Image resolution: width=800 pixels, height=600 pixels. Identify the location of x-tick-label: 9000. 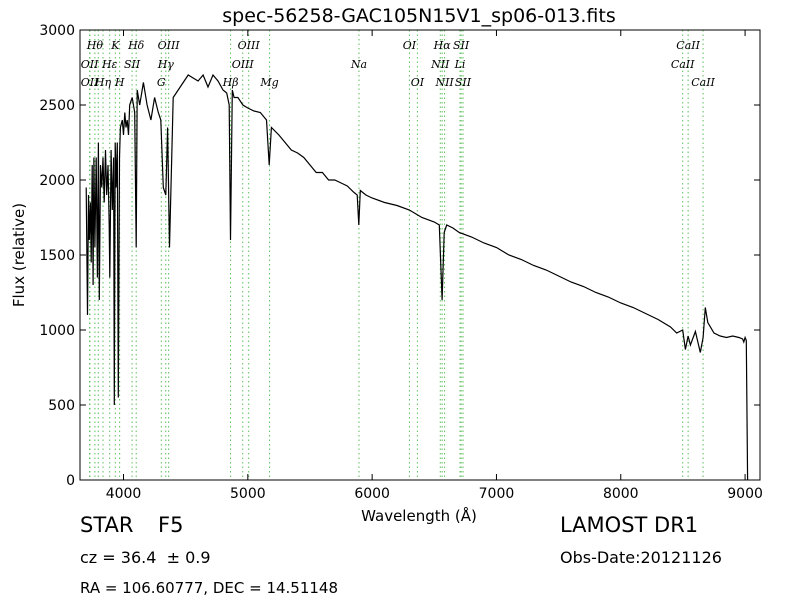
(745, 494).